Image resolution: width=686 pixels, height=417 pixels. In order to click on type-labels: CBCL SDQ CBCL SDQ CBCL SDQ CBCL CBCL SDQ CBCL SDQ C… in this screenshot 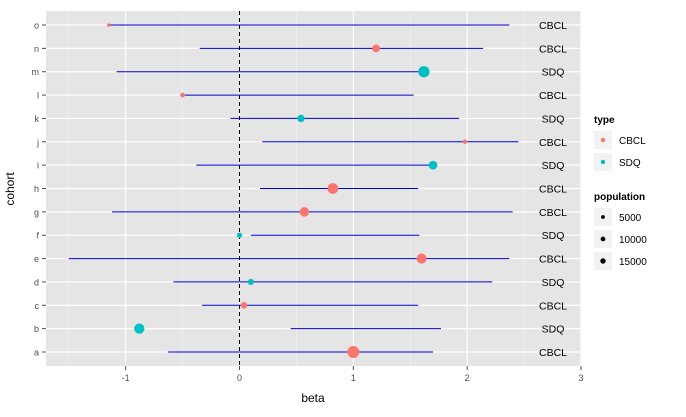, I will do `click(553, 189)`.